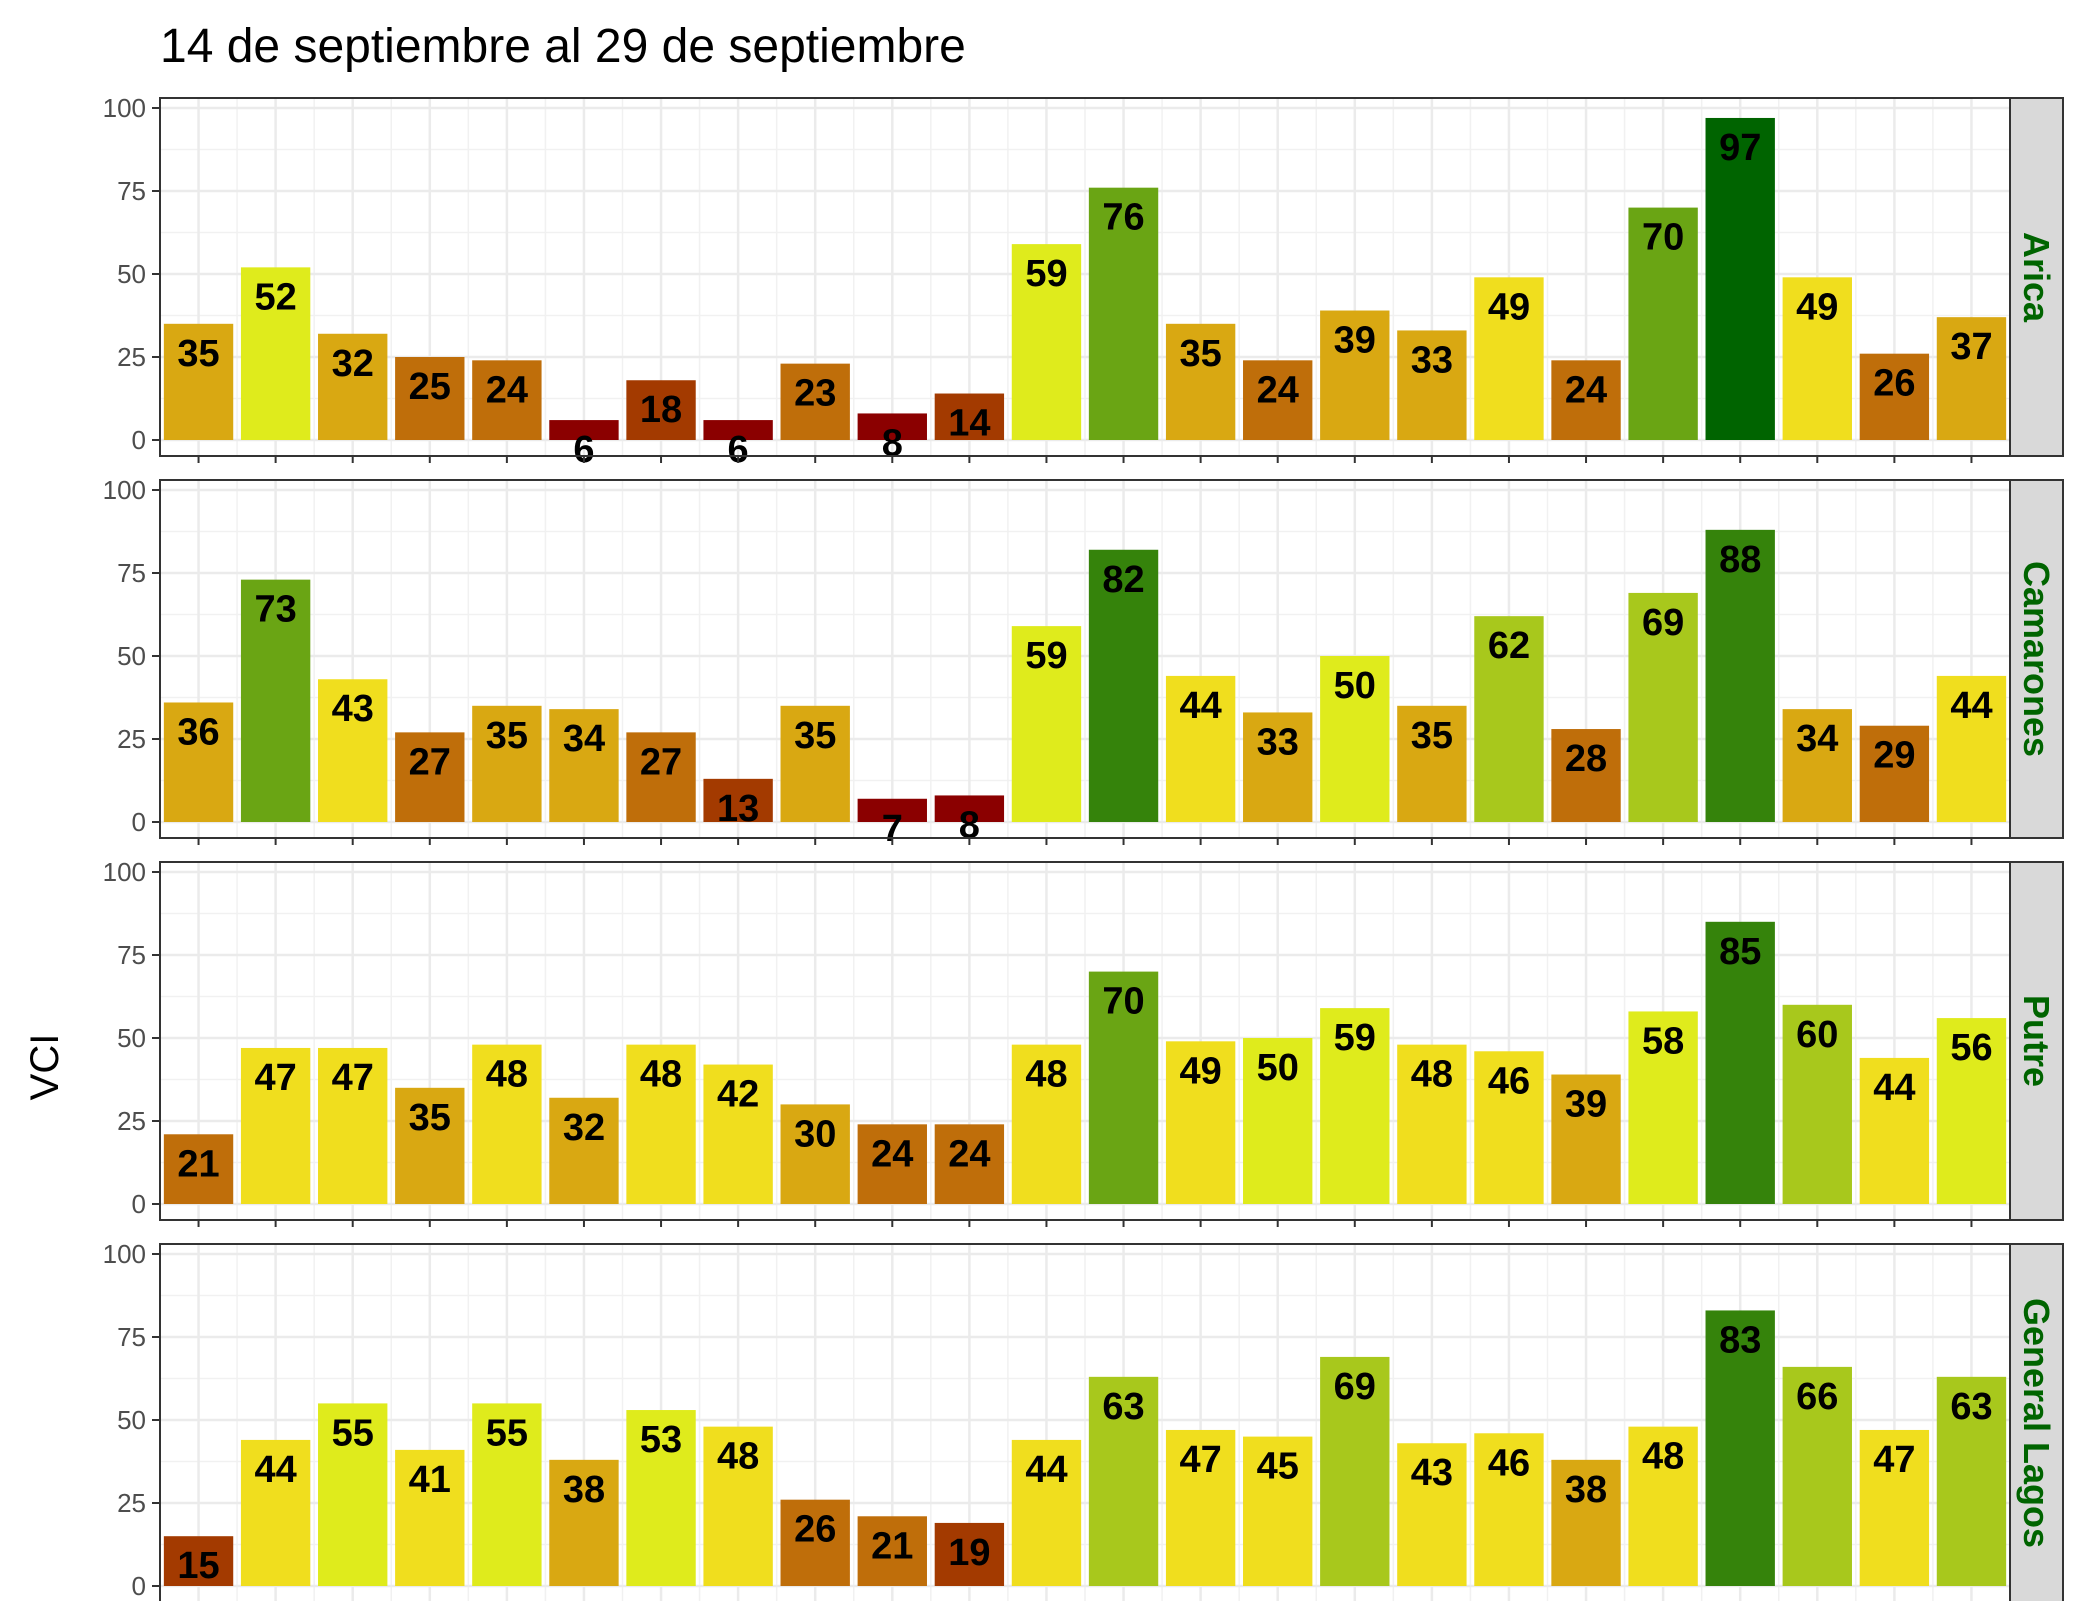 The width and height of the screenshot is (2100, 1601). I want to click on bar-value-label: 14, so click(969, 424).